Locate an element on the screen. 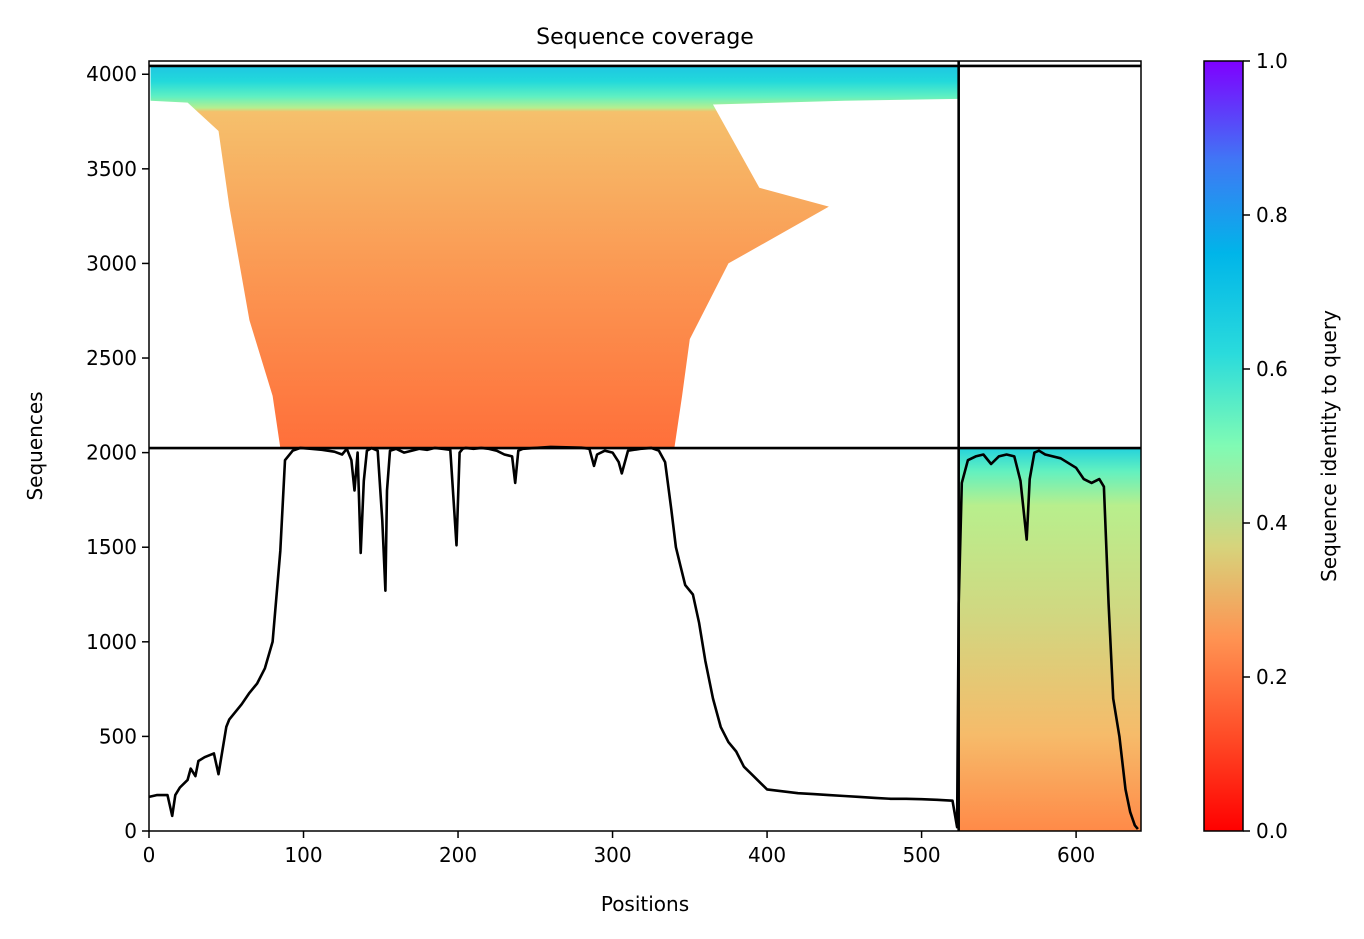 The width and height of the screenshot is (1364, 939). colorbar-frame is located at coordinates (1223, 446).